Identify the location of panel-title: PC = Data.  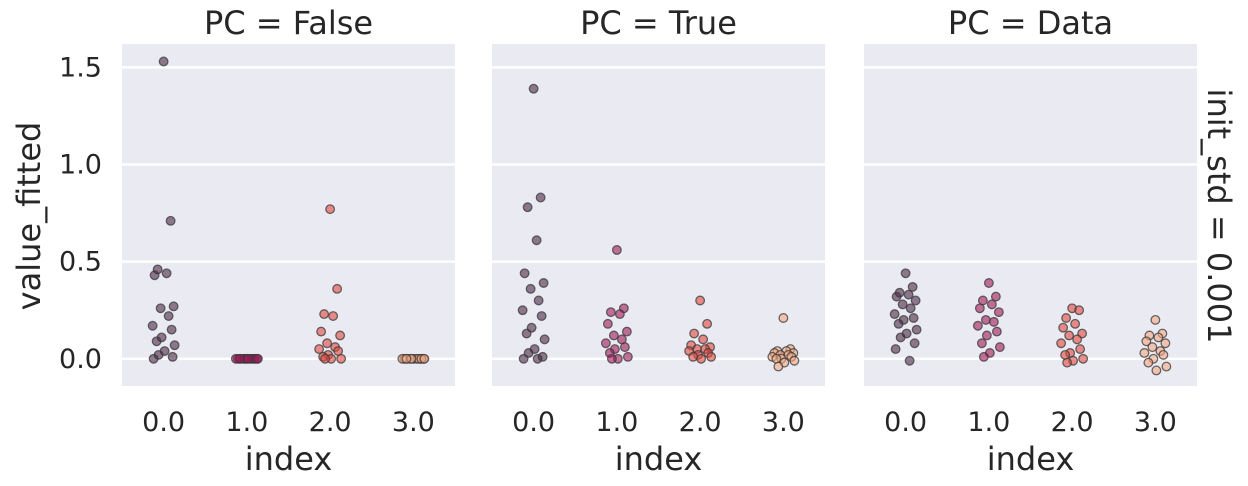
(1030, 23).